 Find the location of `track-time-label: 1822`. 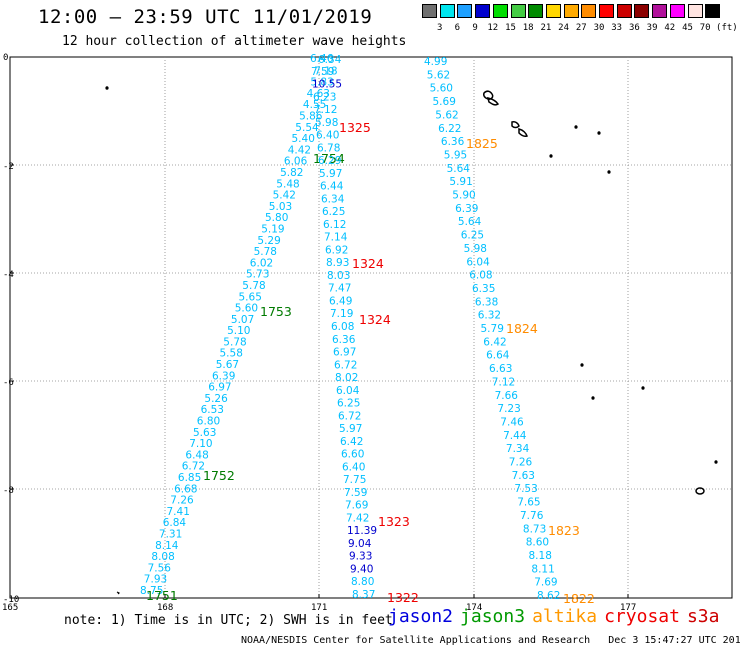

track-time-label: 1822 is located at coordinates (579, 598).